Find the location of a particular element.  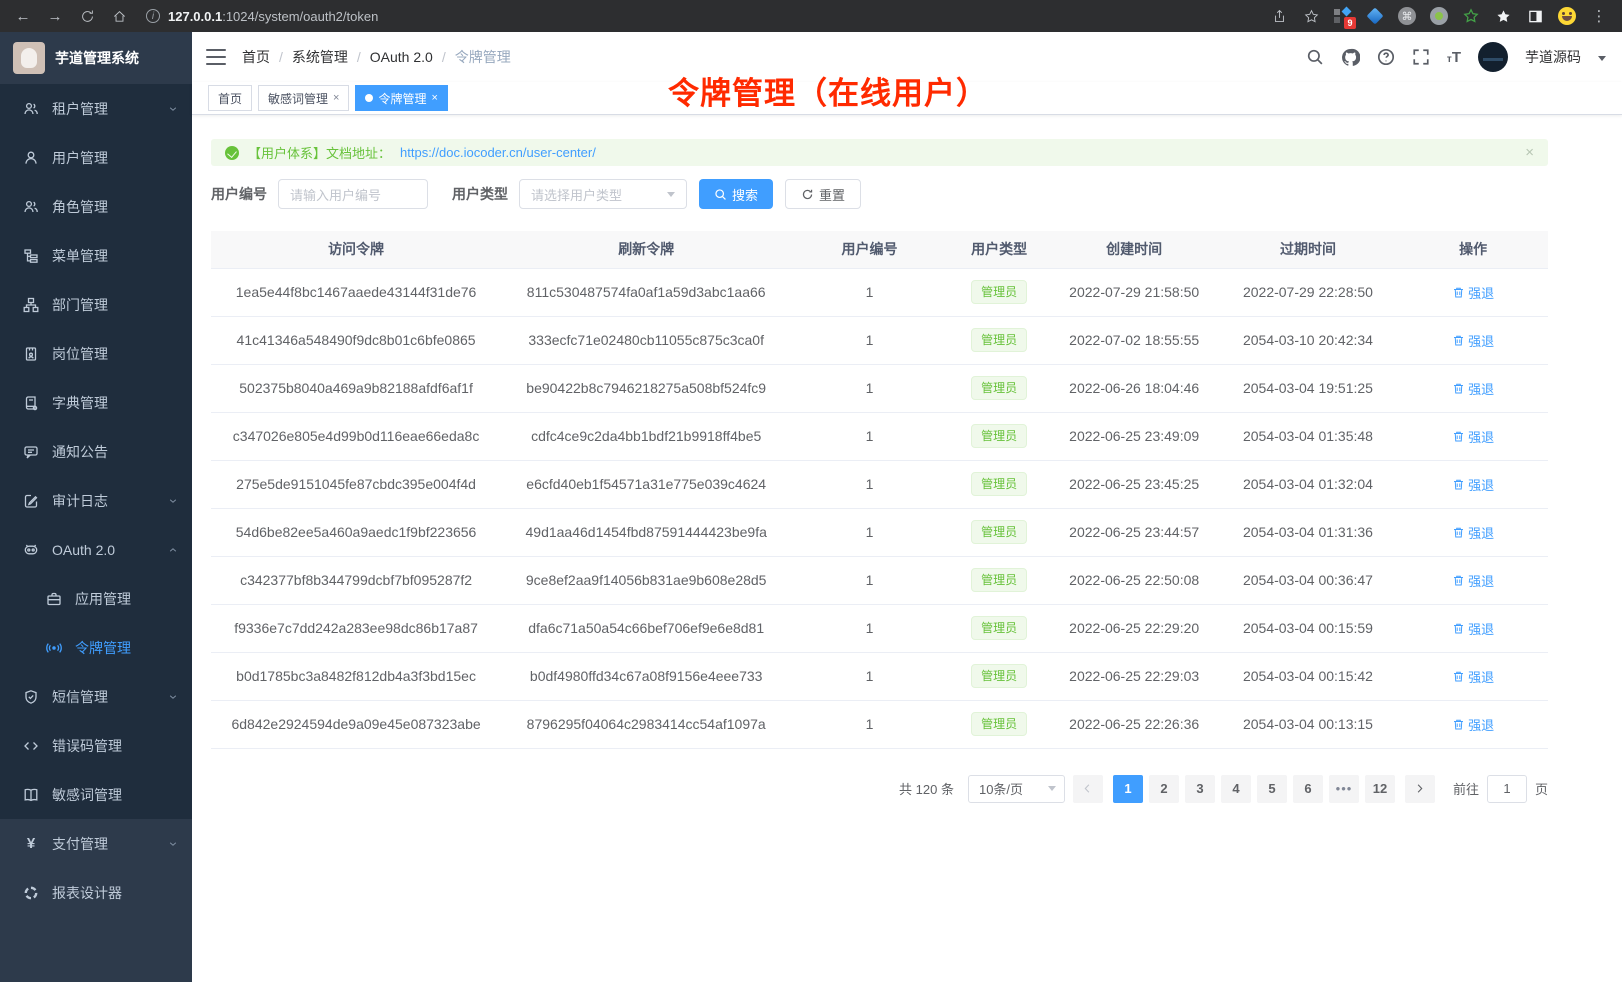

pager-page-5: 5 is located at coordinates (1271, 788).